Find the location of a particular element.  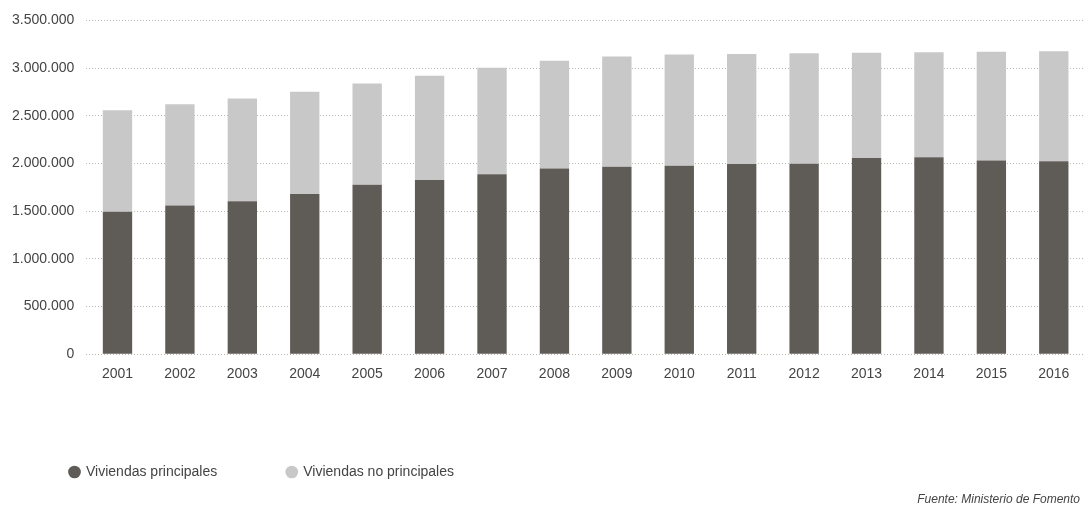

x-tick-label: 2011 is located at coordinates (741, 373).